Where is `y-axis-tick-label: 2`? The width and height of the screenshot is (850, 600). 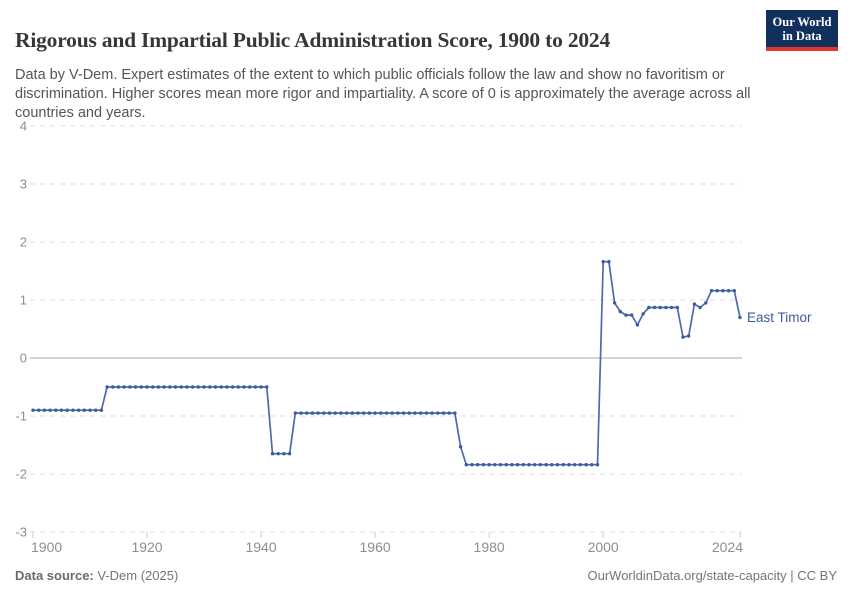 y-axis-tick-label: 2 is located at coordinates (23, 242).